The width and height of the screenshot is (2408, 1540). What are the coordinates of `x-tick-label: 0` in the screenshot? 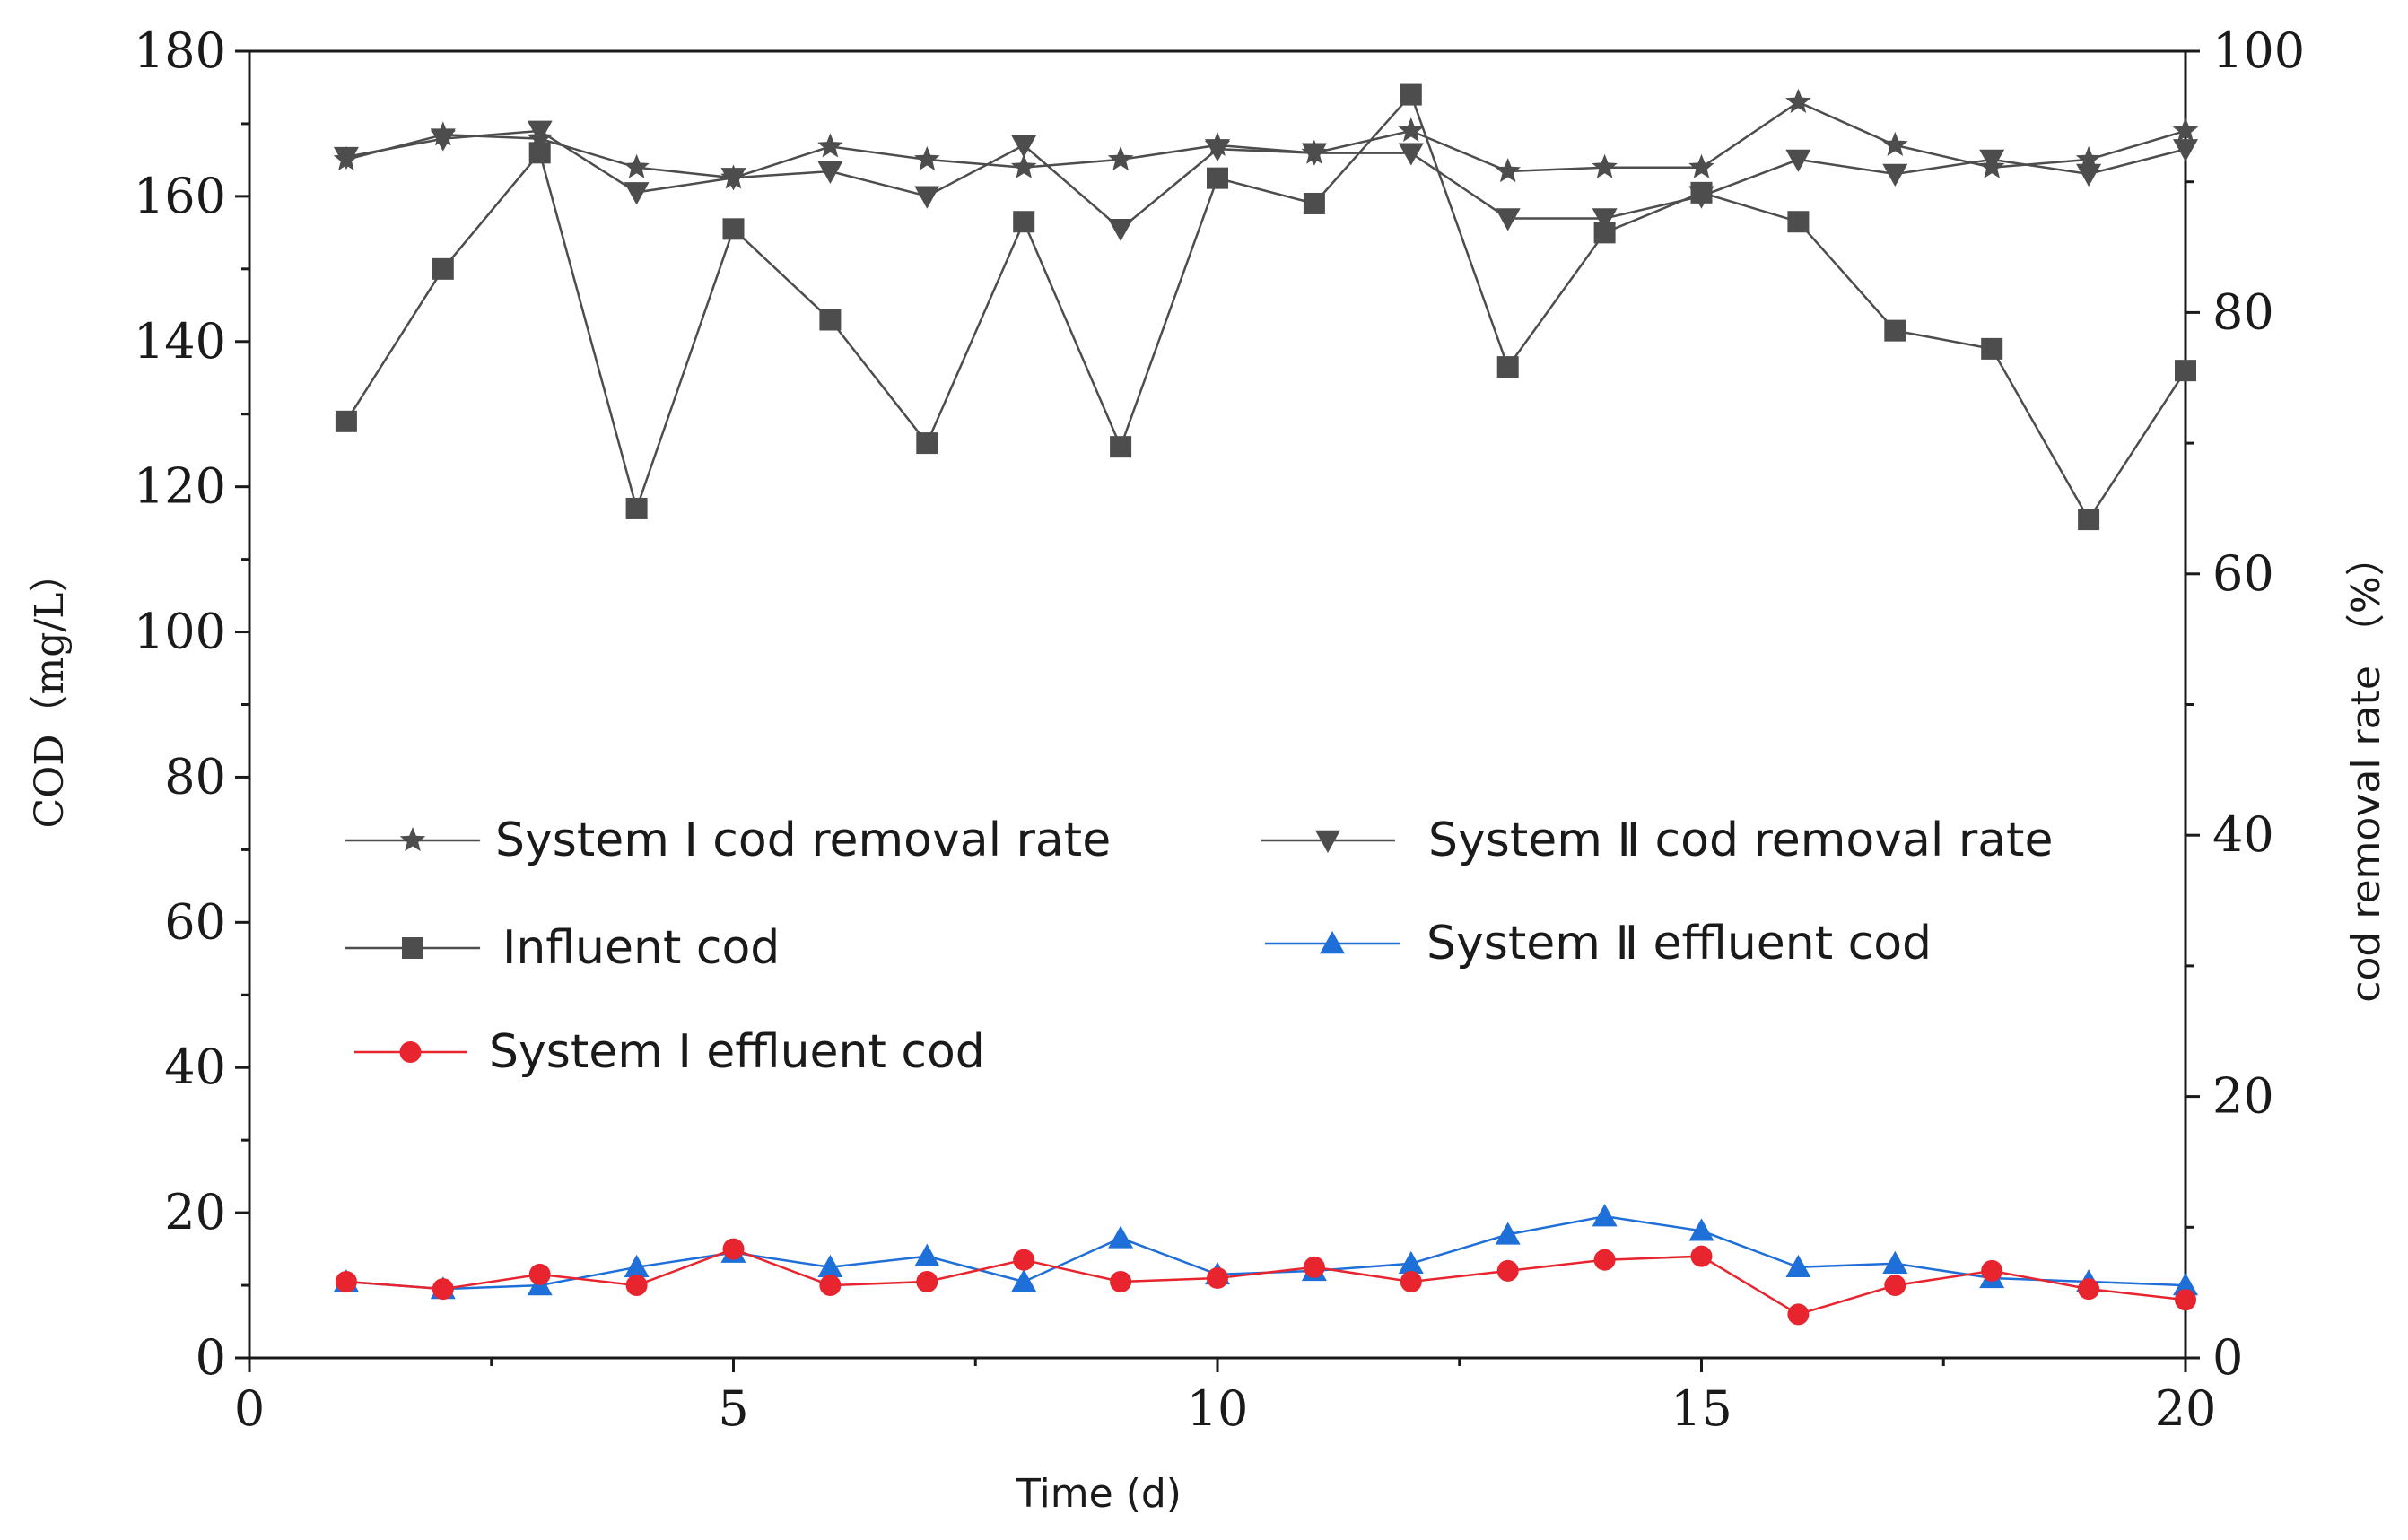 It's located at (249, 1408).